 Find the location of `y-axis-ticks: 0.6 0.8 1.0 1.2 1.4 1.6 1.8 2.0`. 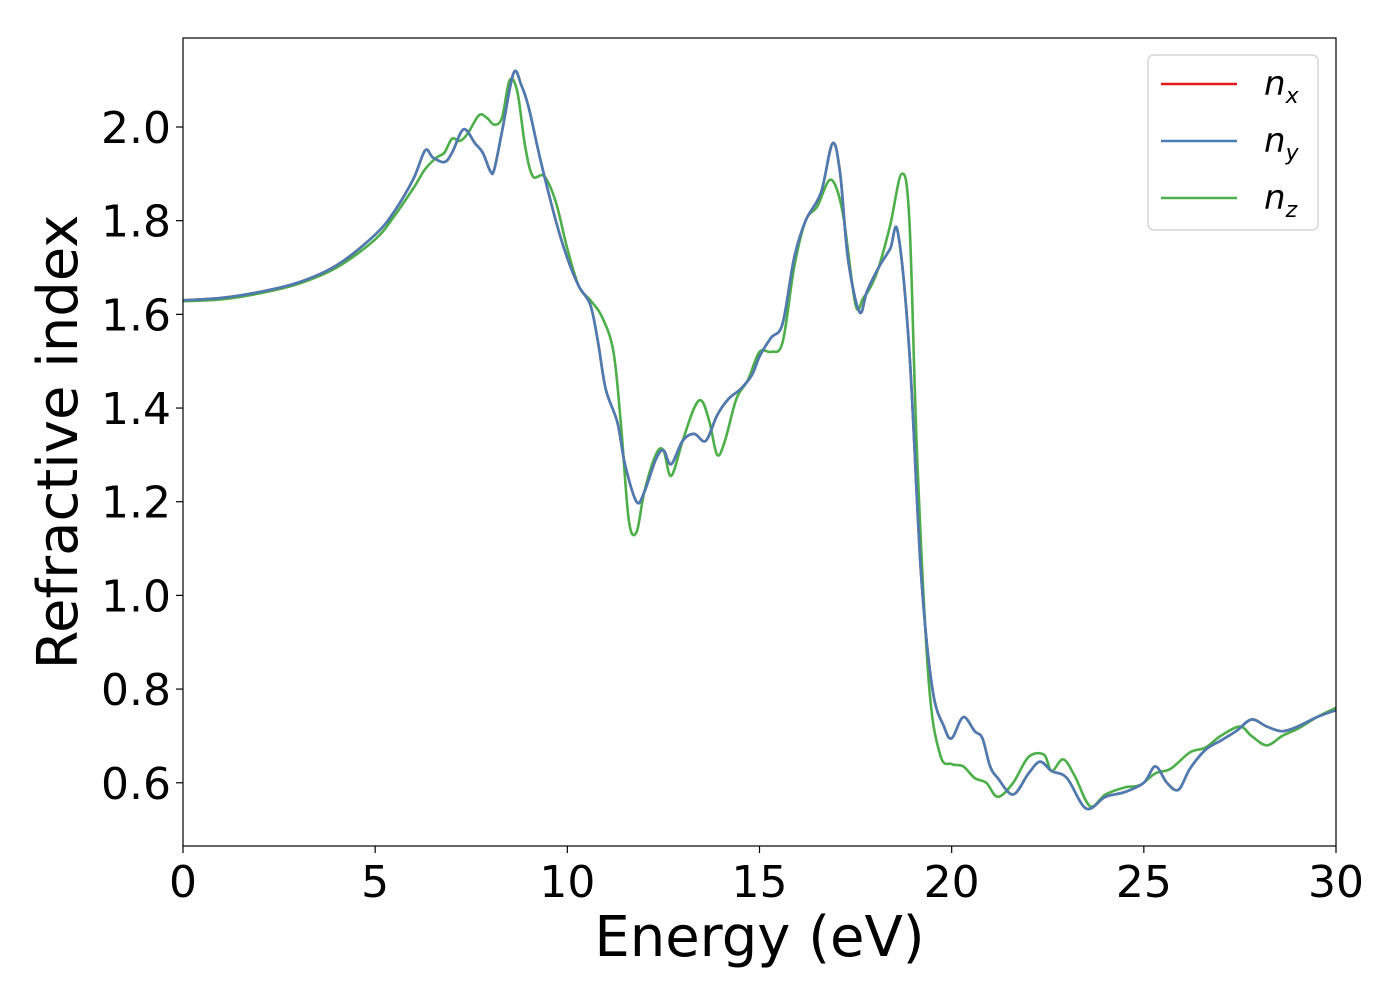

y-axis-ticks: 0.6 0.8 1.0 1.2 1.4 1.6 1.8 2.0 is located at coordinates (142, 456).